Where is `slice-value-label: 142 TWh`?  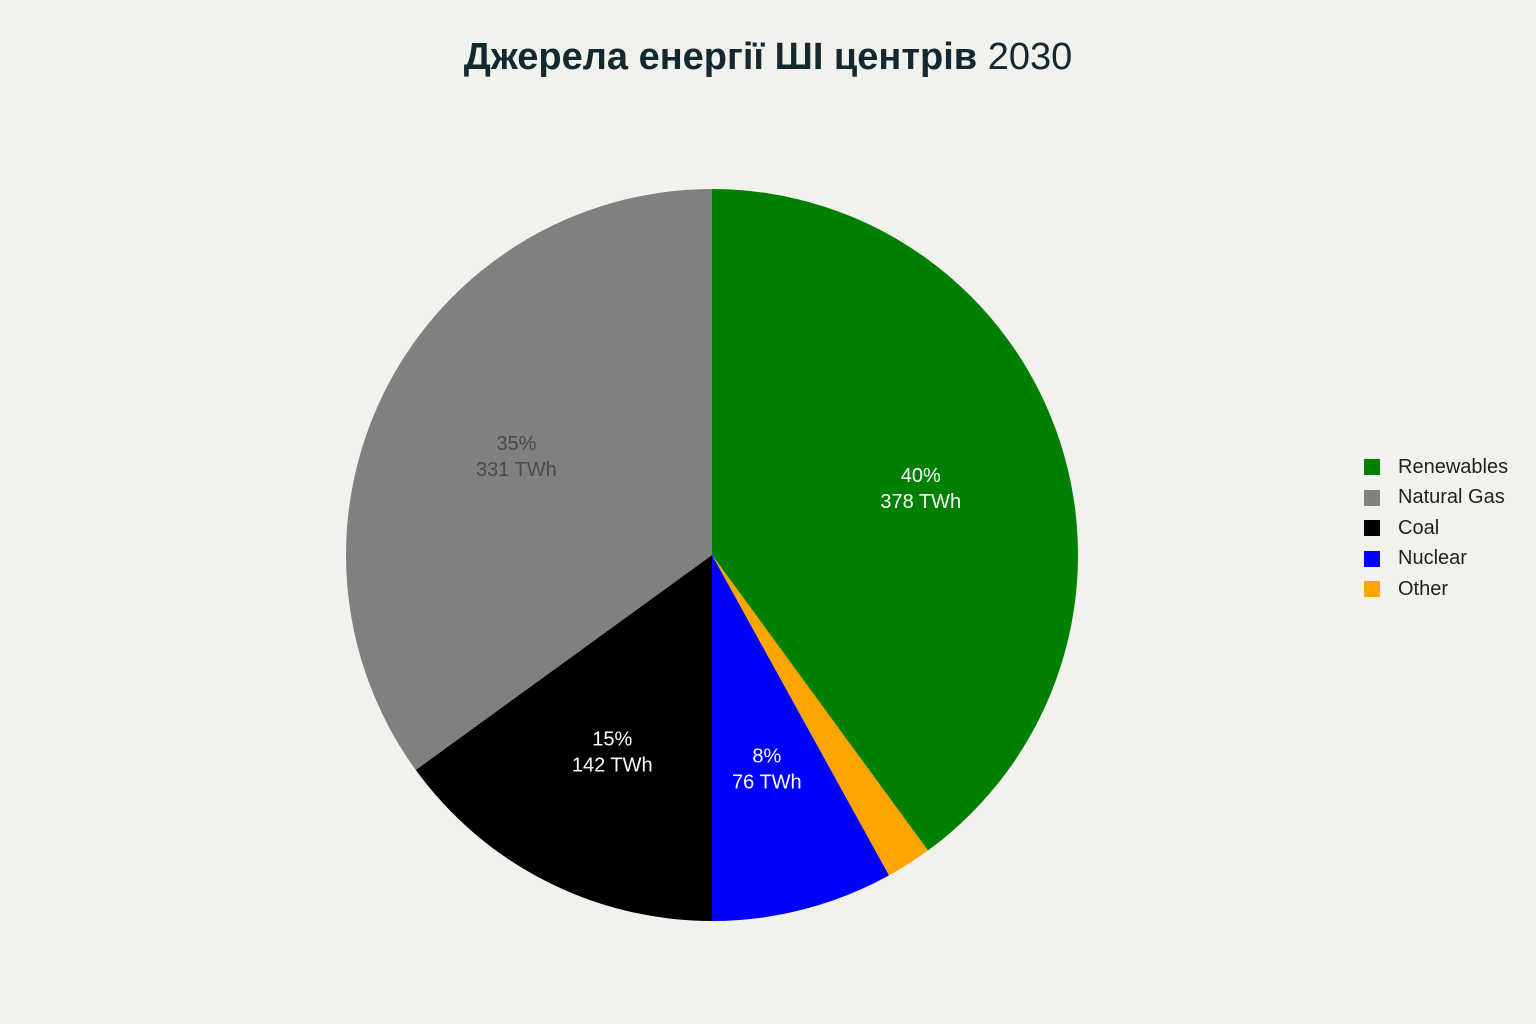 slice-value-label: 142 TWh is located at coordinates (612, 766).